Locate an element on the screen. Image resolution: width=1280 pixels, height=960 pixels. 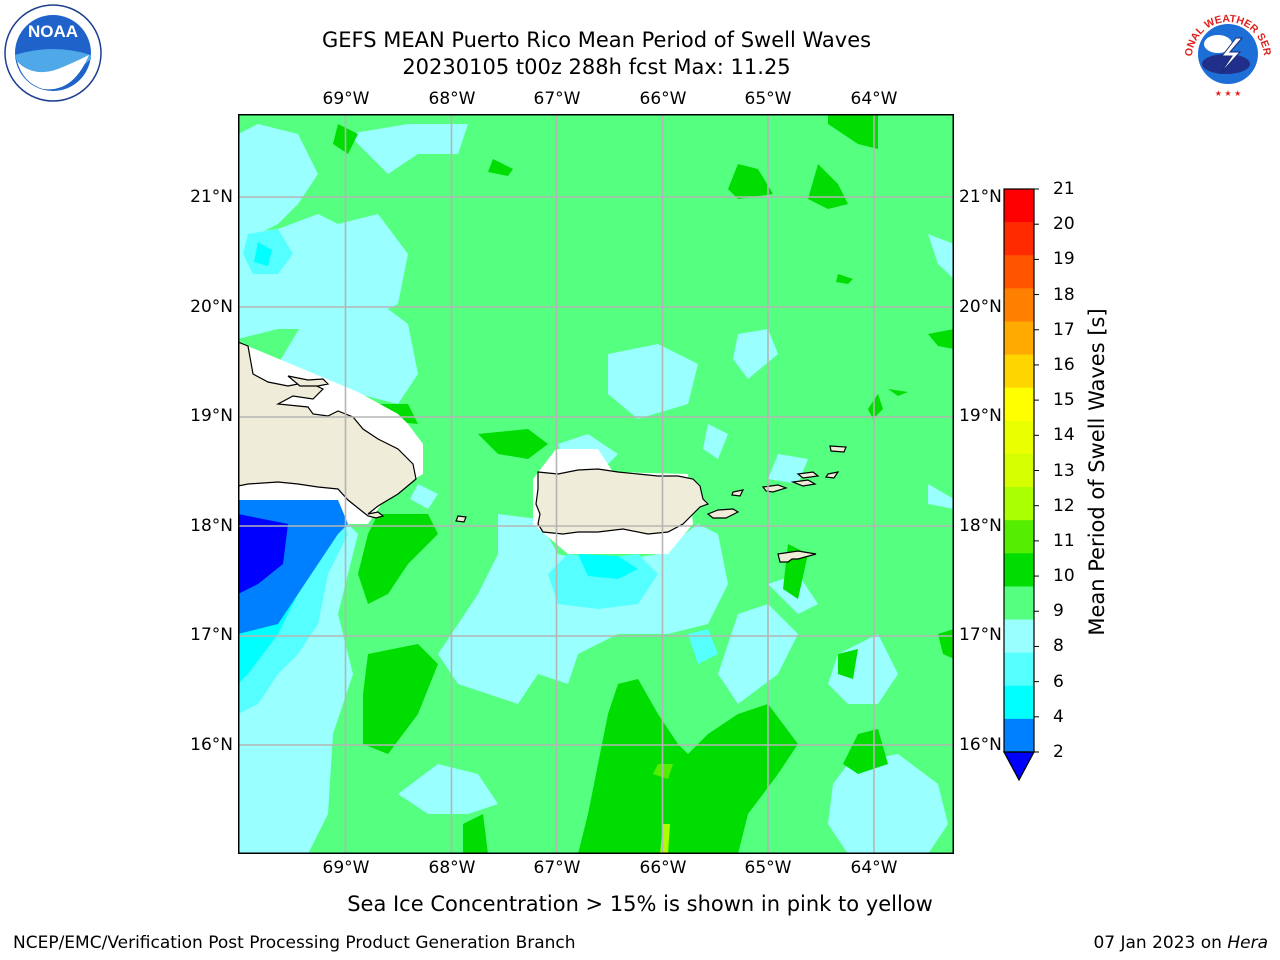
run-date-text: 07 Jan 2023 on is located at coordinates (1157, 943).